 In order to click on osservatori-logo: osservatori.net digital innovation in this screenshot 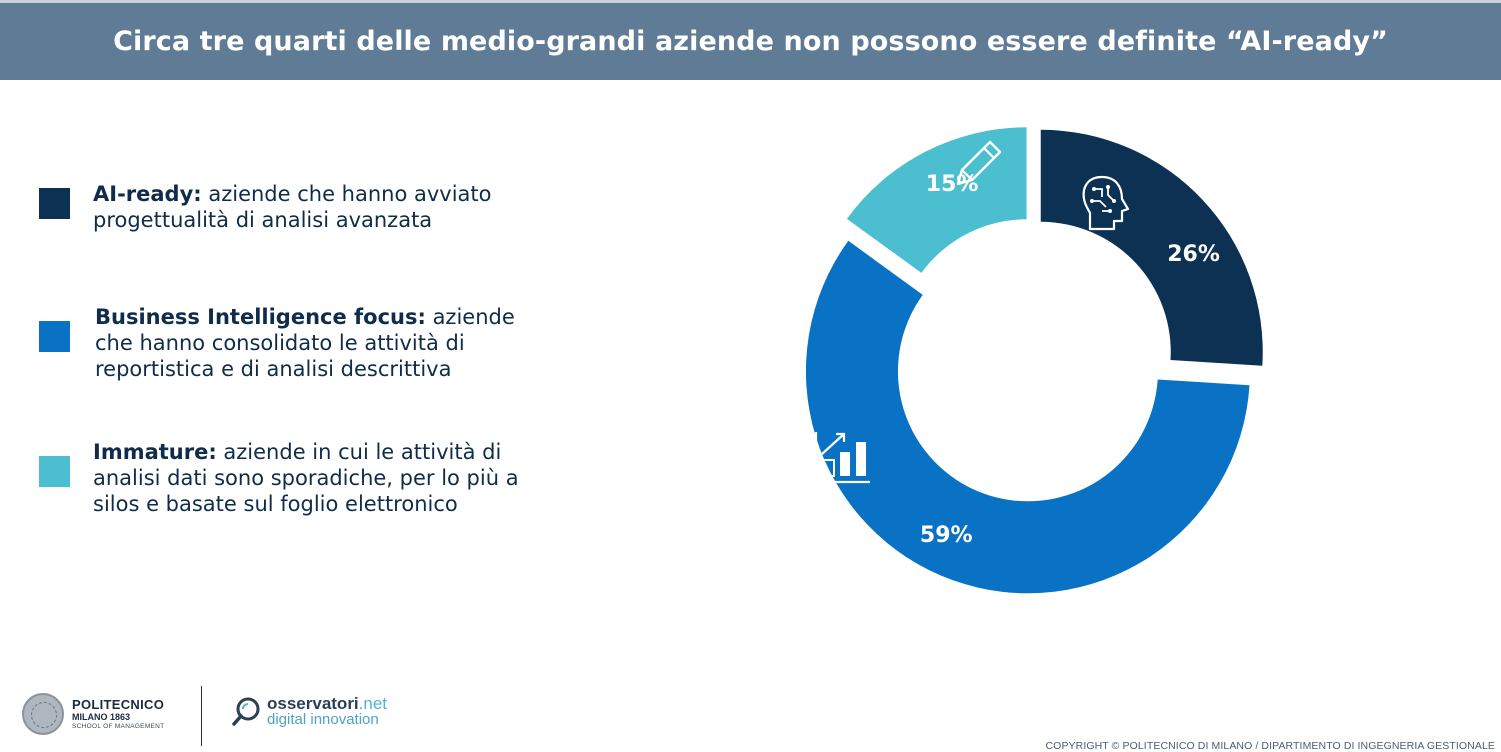, I will do `click(309, 711)`.